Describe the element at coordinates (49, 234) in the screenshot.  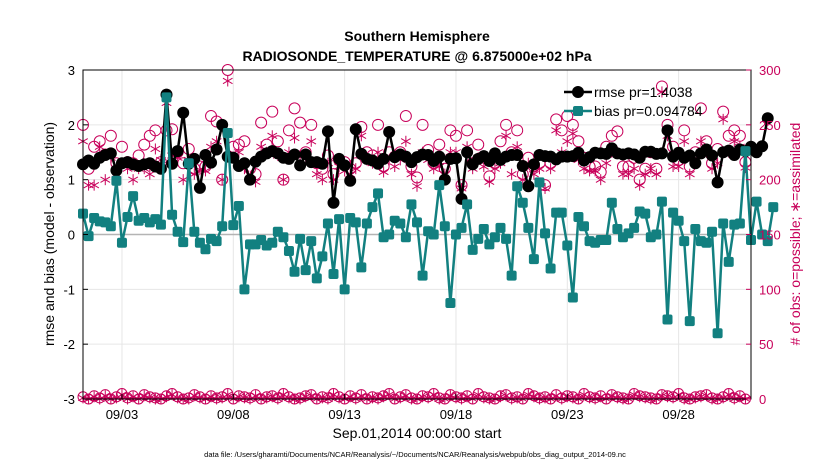
I see `y-axis-label: rmse and bias (model - observation)` at that location.